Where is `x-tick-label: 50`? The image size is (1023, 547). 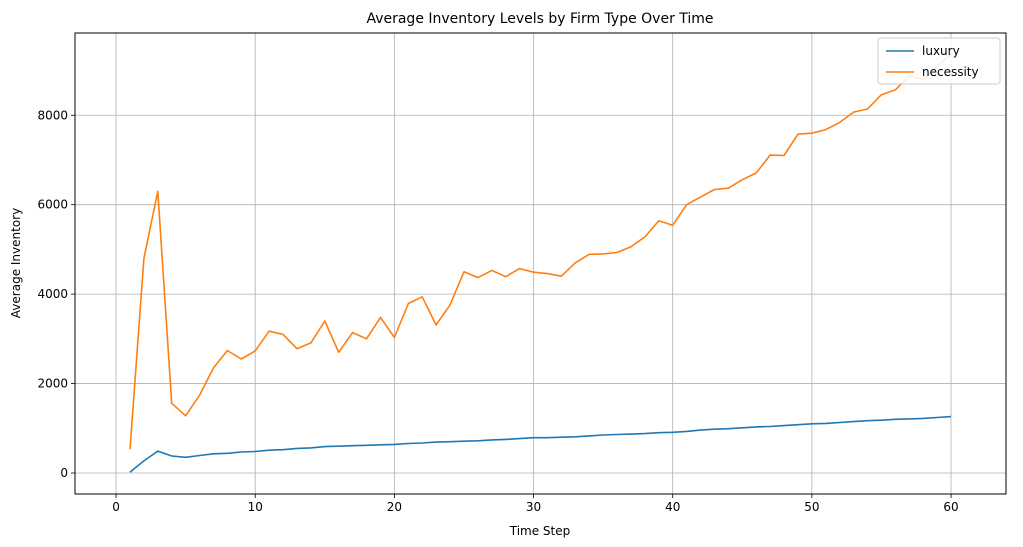 x-tick-label: 50 is located at coordinates (811, 507).